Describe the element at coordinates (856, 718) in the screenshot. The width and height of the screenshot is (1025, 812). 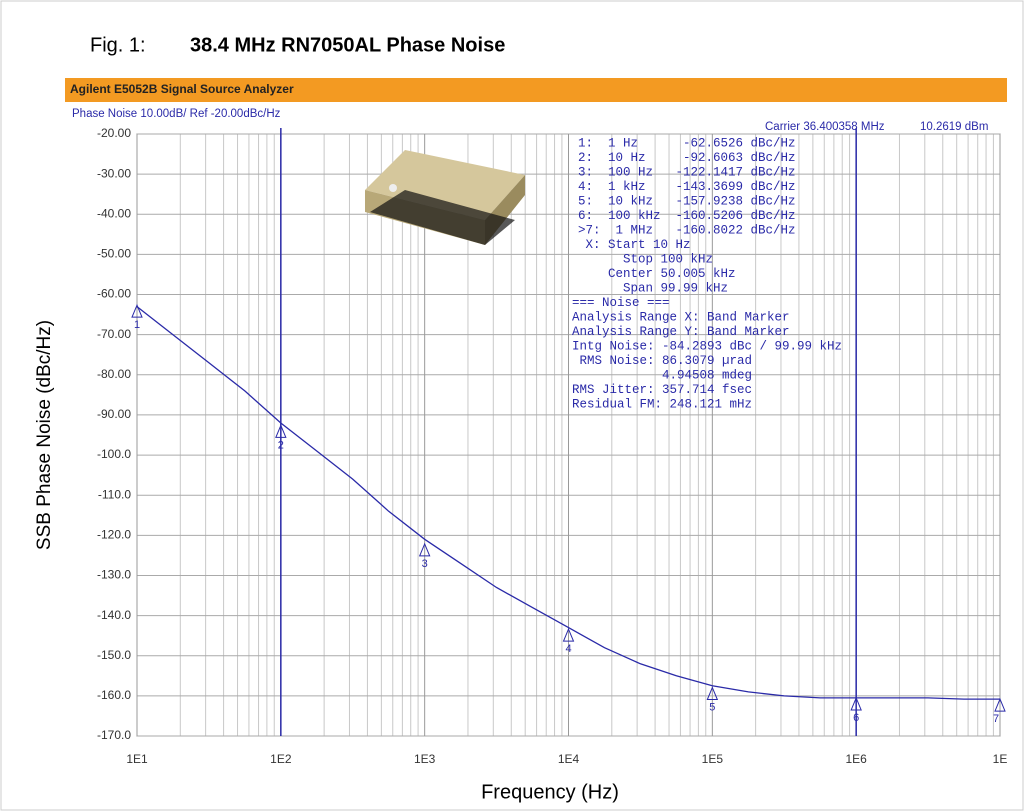
I see `marker-label: 6` at that location.